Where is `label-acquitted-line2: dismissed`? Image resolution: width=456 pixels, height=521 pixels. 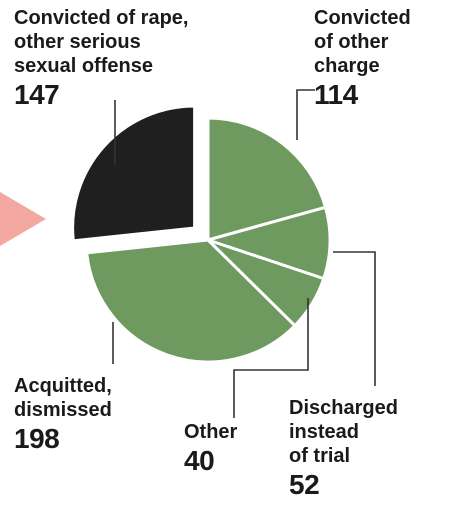 label-acquitted-line2: dismissed is located at coordinates (63, 410).